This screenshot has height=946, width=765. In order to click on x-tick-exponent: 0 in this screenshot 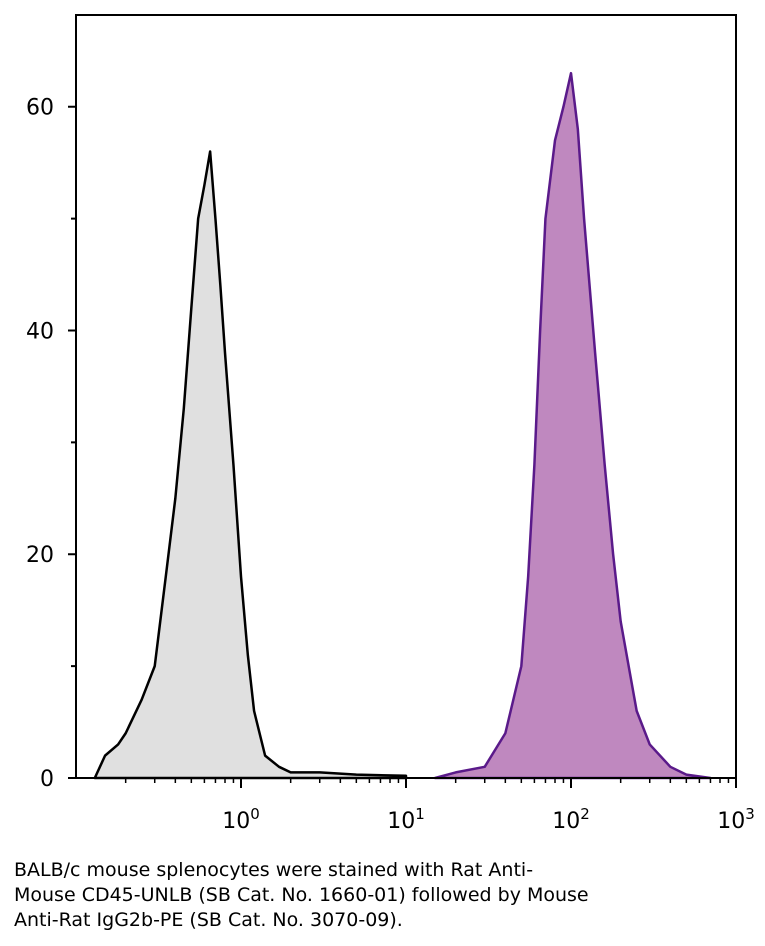, I will do `click(255, 814)`.